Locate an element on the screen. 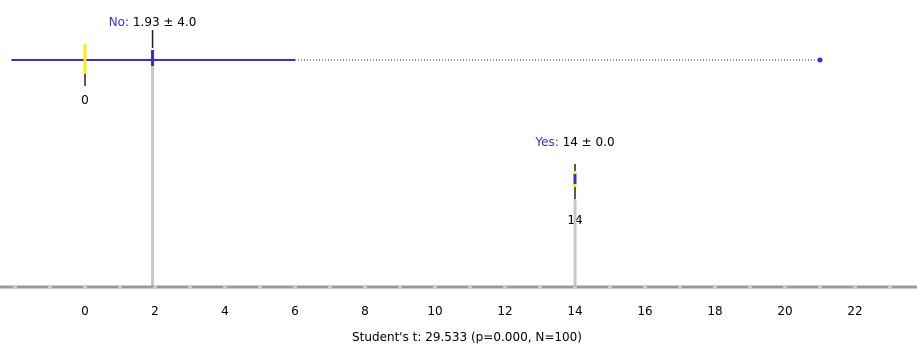  x-tick-label: 0 is located at coordinates (85, 311).